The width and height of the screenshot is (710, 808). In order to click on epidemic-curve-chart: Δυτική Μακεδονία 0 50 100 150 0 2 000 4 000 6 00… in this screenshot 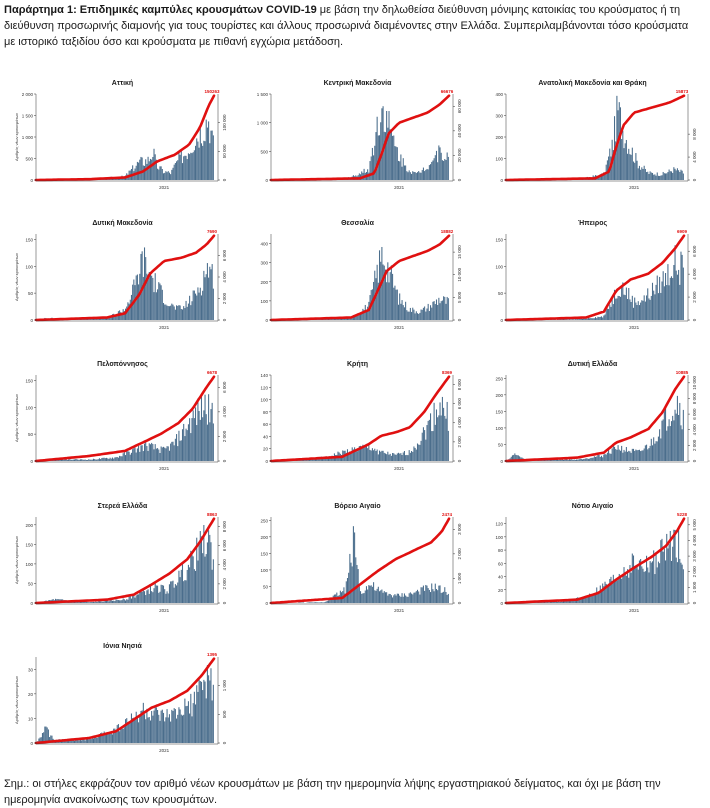, I will do `click(122, 284)`.